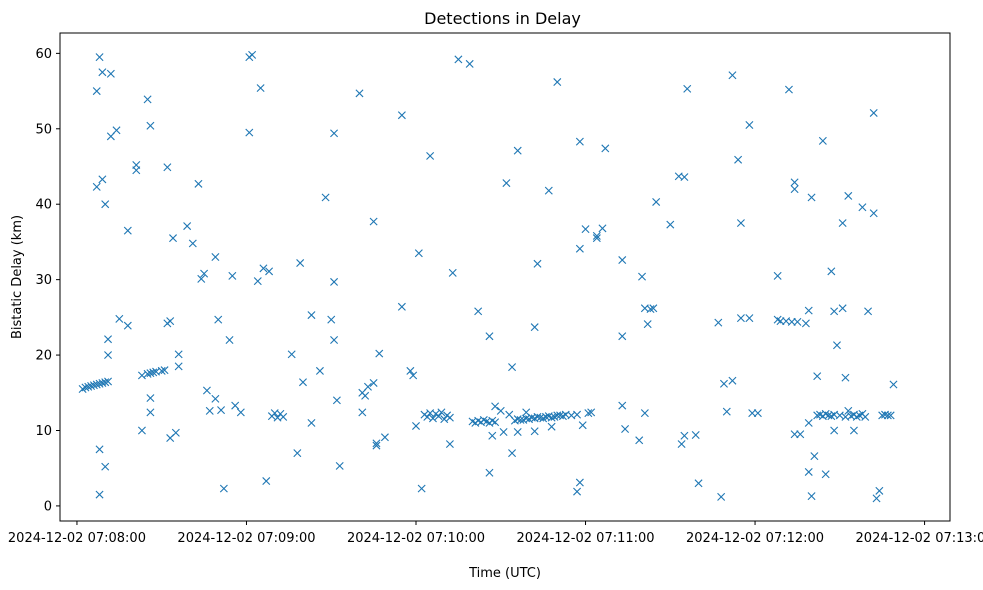  Describe the element at coordinates (43, 129) in the screenshot. I see `y-tick-label: 50` at that location.